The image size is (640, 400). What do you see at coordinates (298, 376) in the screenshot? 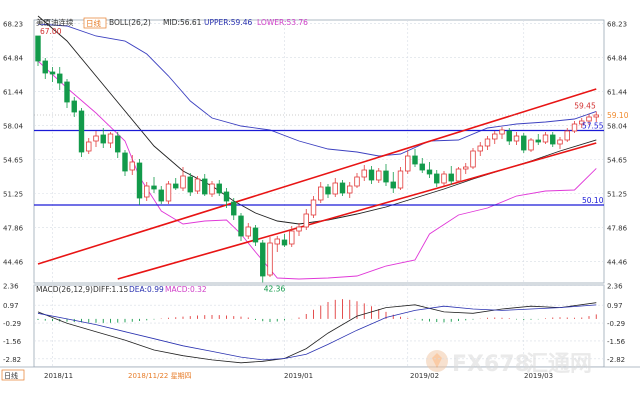
I see `date-label: 2019/01` at bounding box center [298, 376].